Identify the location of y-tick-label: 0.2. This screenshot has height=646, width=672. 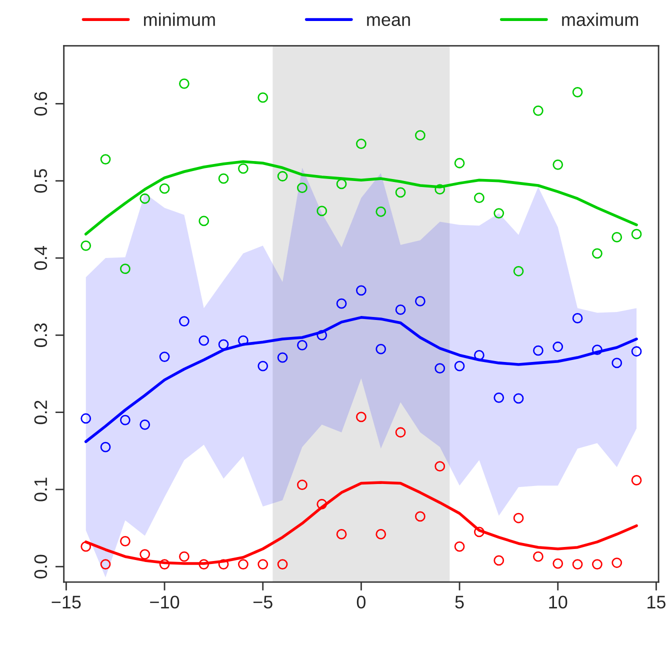
(41, 412).